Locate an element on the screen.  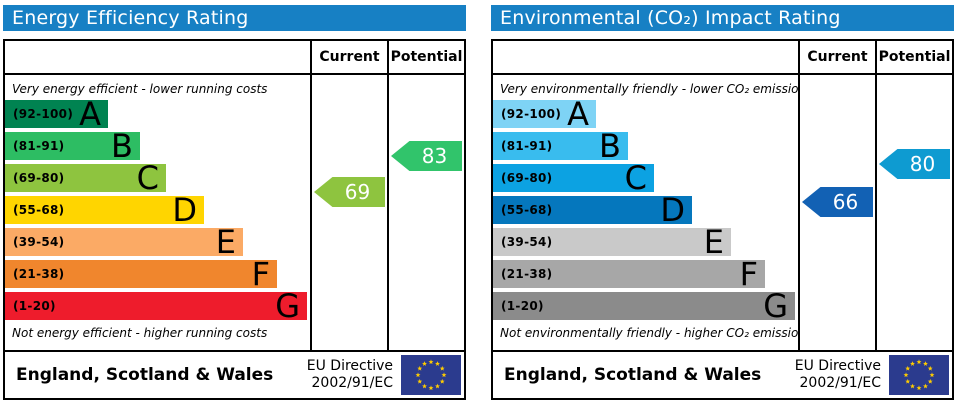
energy-band-e: (39-54) E is located at coordinates (124, 242).